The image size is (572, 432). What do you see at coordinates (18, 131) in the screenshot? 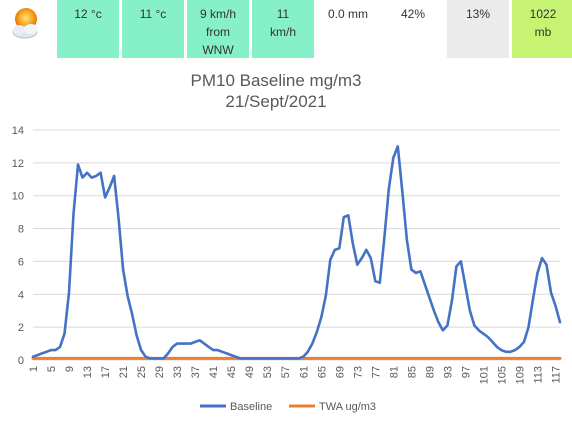
I see `y-tick-label: 14` at bounding box center [18, 131].